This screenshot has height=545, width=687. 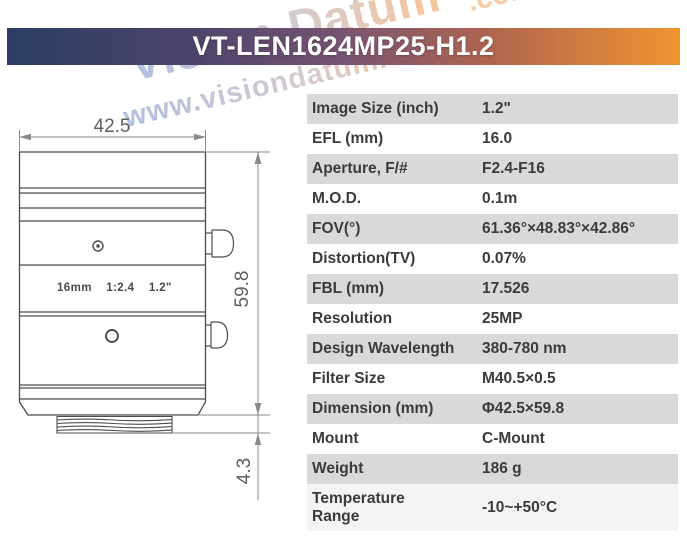 I want to click on spec-row-distortion: Distortion(TV) 0.07%, so click(x=492, y=259).